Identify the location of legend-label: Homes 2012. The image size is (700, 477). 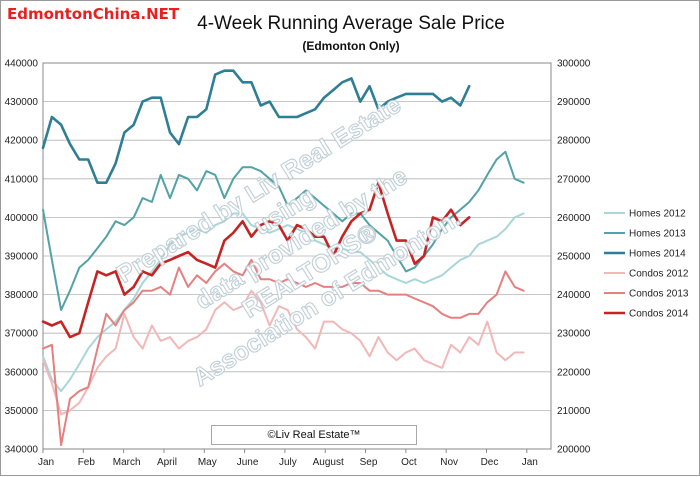
(657, 214).